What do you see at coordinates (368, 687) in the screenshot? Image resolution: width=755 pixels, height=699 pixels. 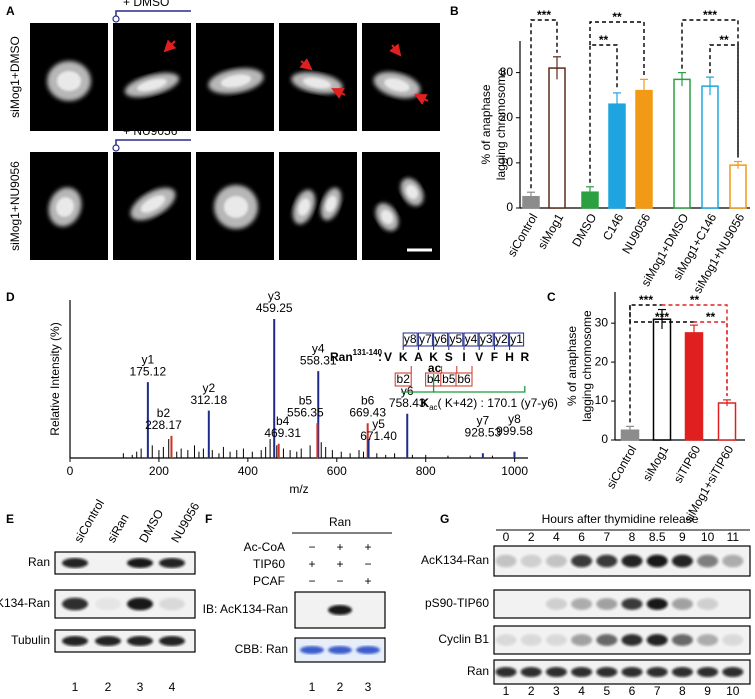 I see `lane-number: 3` at bounding box center [368, 687].